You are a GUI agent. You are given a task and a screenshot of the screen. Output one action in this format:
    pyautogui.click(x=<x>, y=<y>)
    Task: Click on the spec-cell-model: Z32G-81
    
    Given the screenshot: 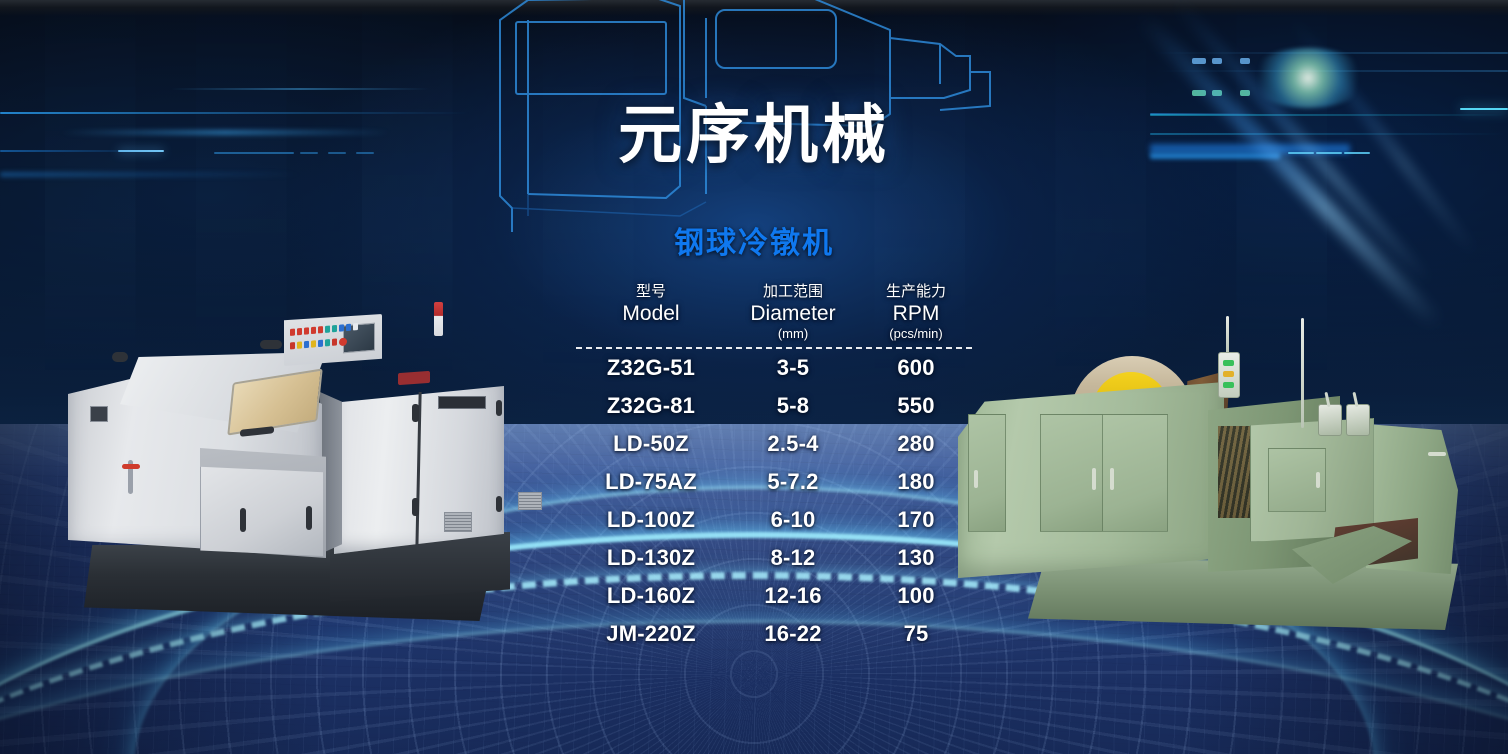 What is the action you would take?
    pyautogui.click(x=651, y=405)
    